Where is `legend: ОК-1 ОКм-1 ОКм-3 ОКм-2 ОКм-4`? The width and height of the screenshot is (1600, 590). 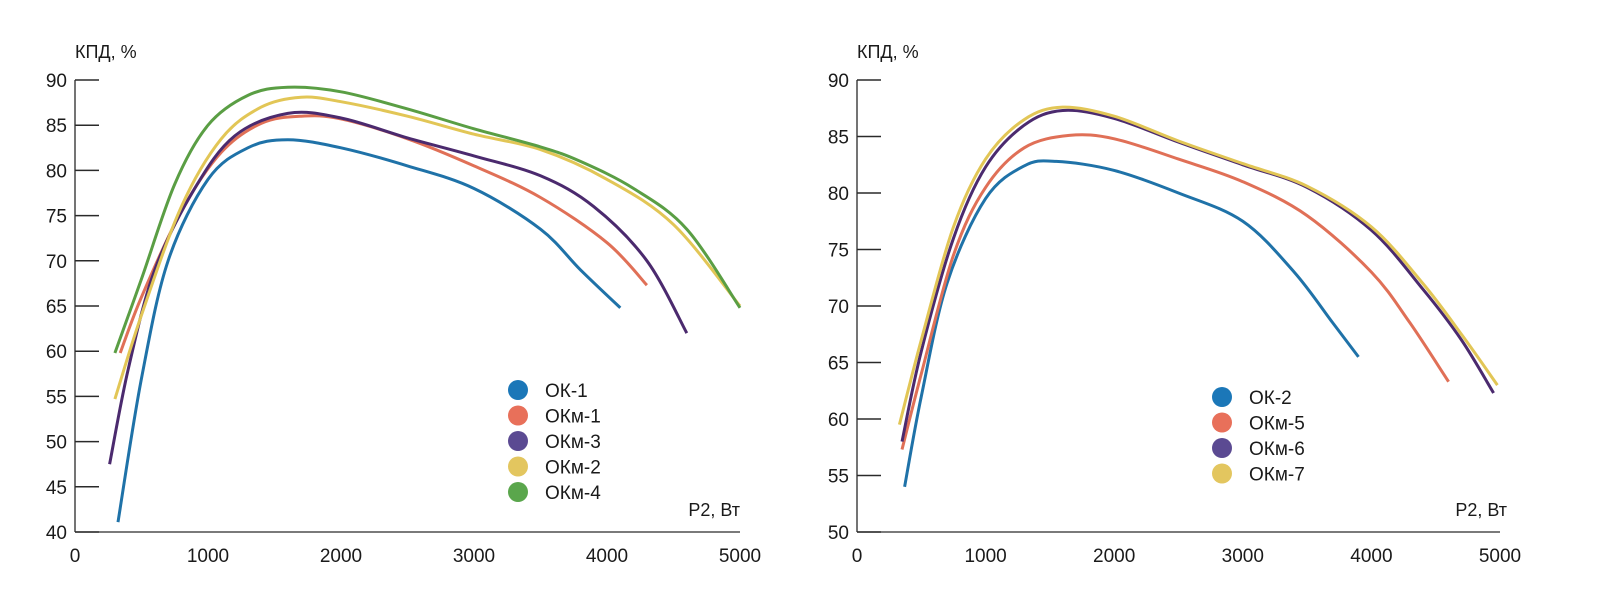 legend: ОК-1 ОКм-1 ОКм-3 ОКм-2 ОКм-4 is located at coordinates (554, 442).